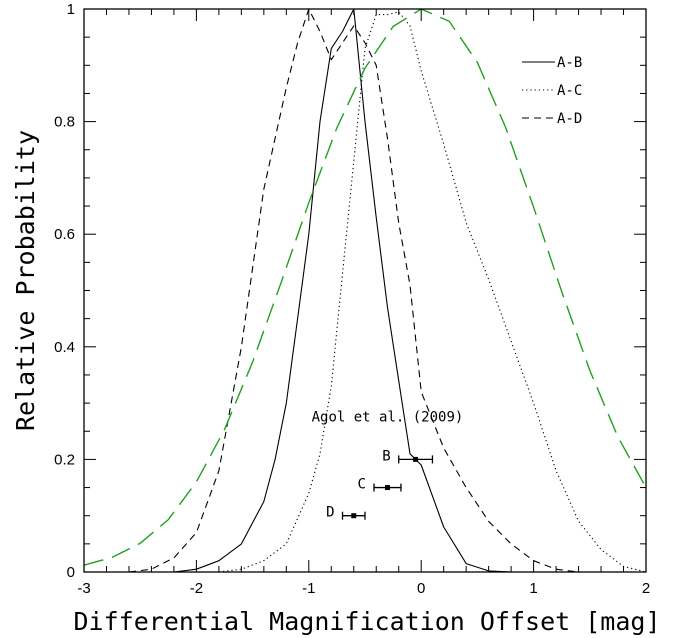 Image resolution: width=679 pixels, height=638 pixels. I want to click on y-tick-label: 1, so click(71, 9).